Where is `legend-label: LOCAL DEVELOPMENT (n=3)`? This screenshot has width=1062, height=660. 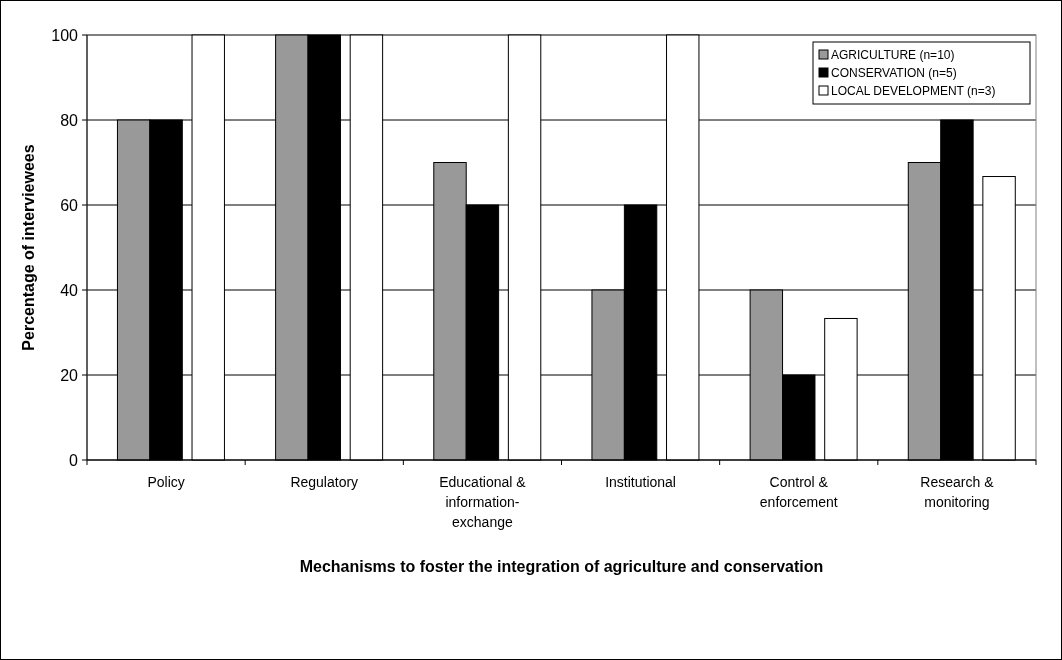 legend-label: LOCAL DEVELOPMENT (n=3) is located at coordinates (913, 91).